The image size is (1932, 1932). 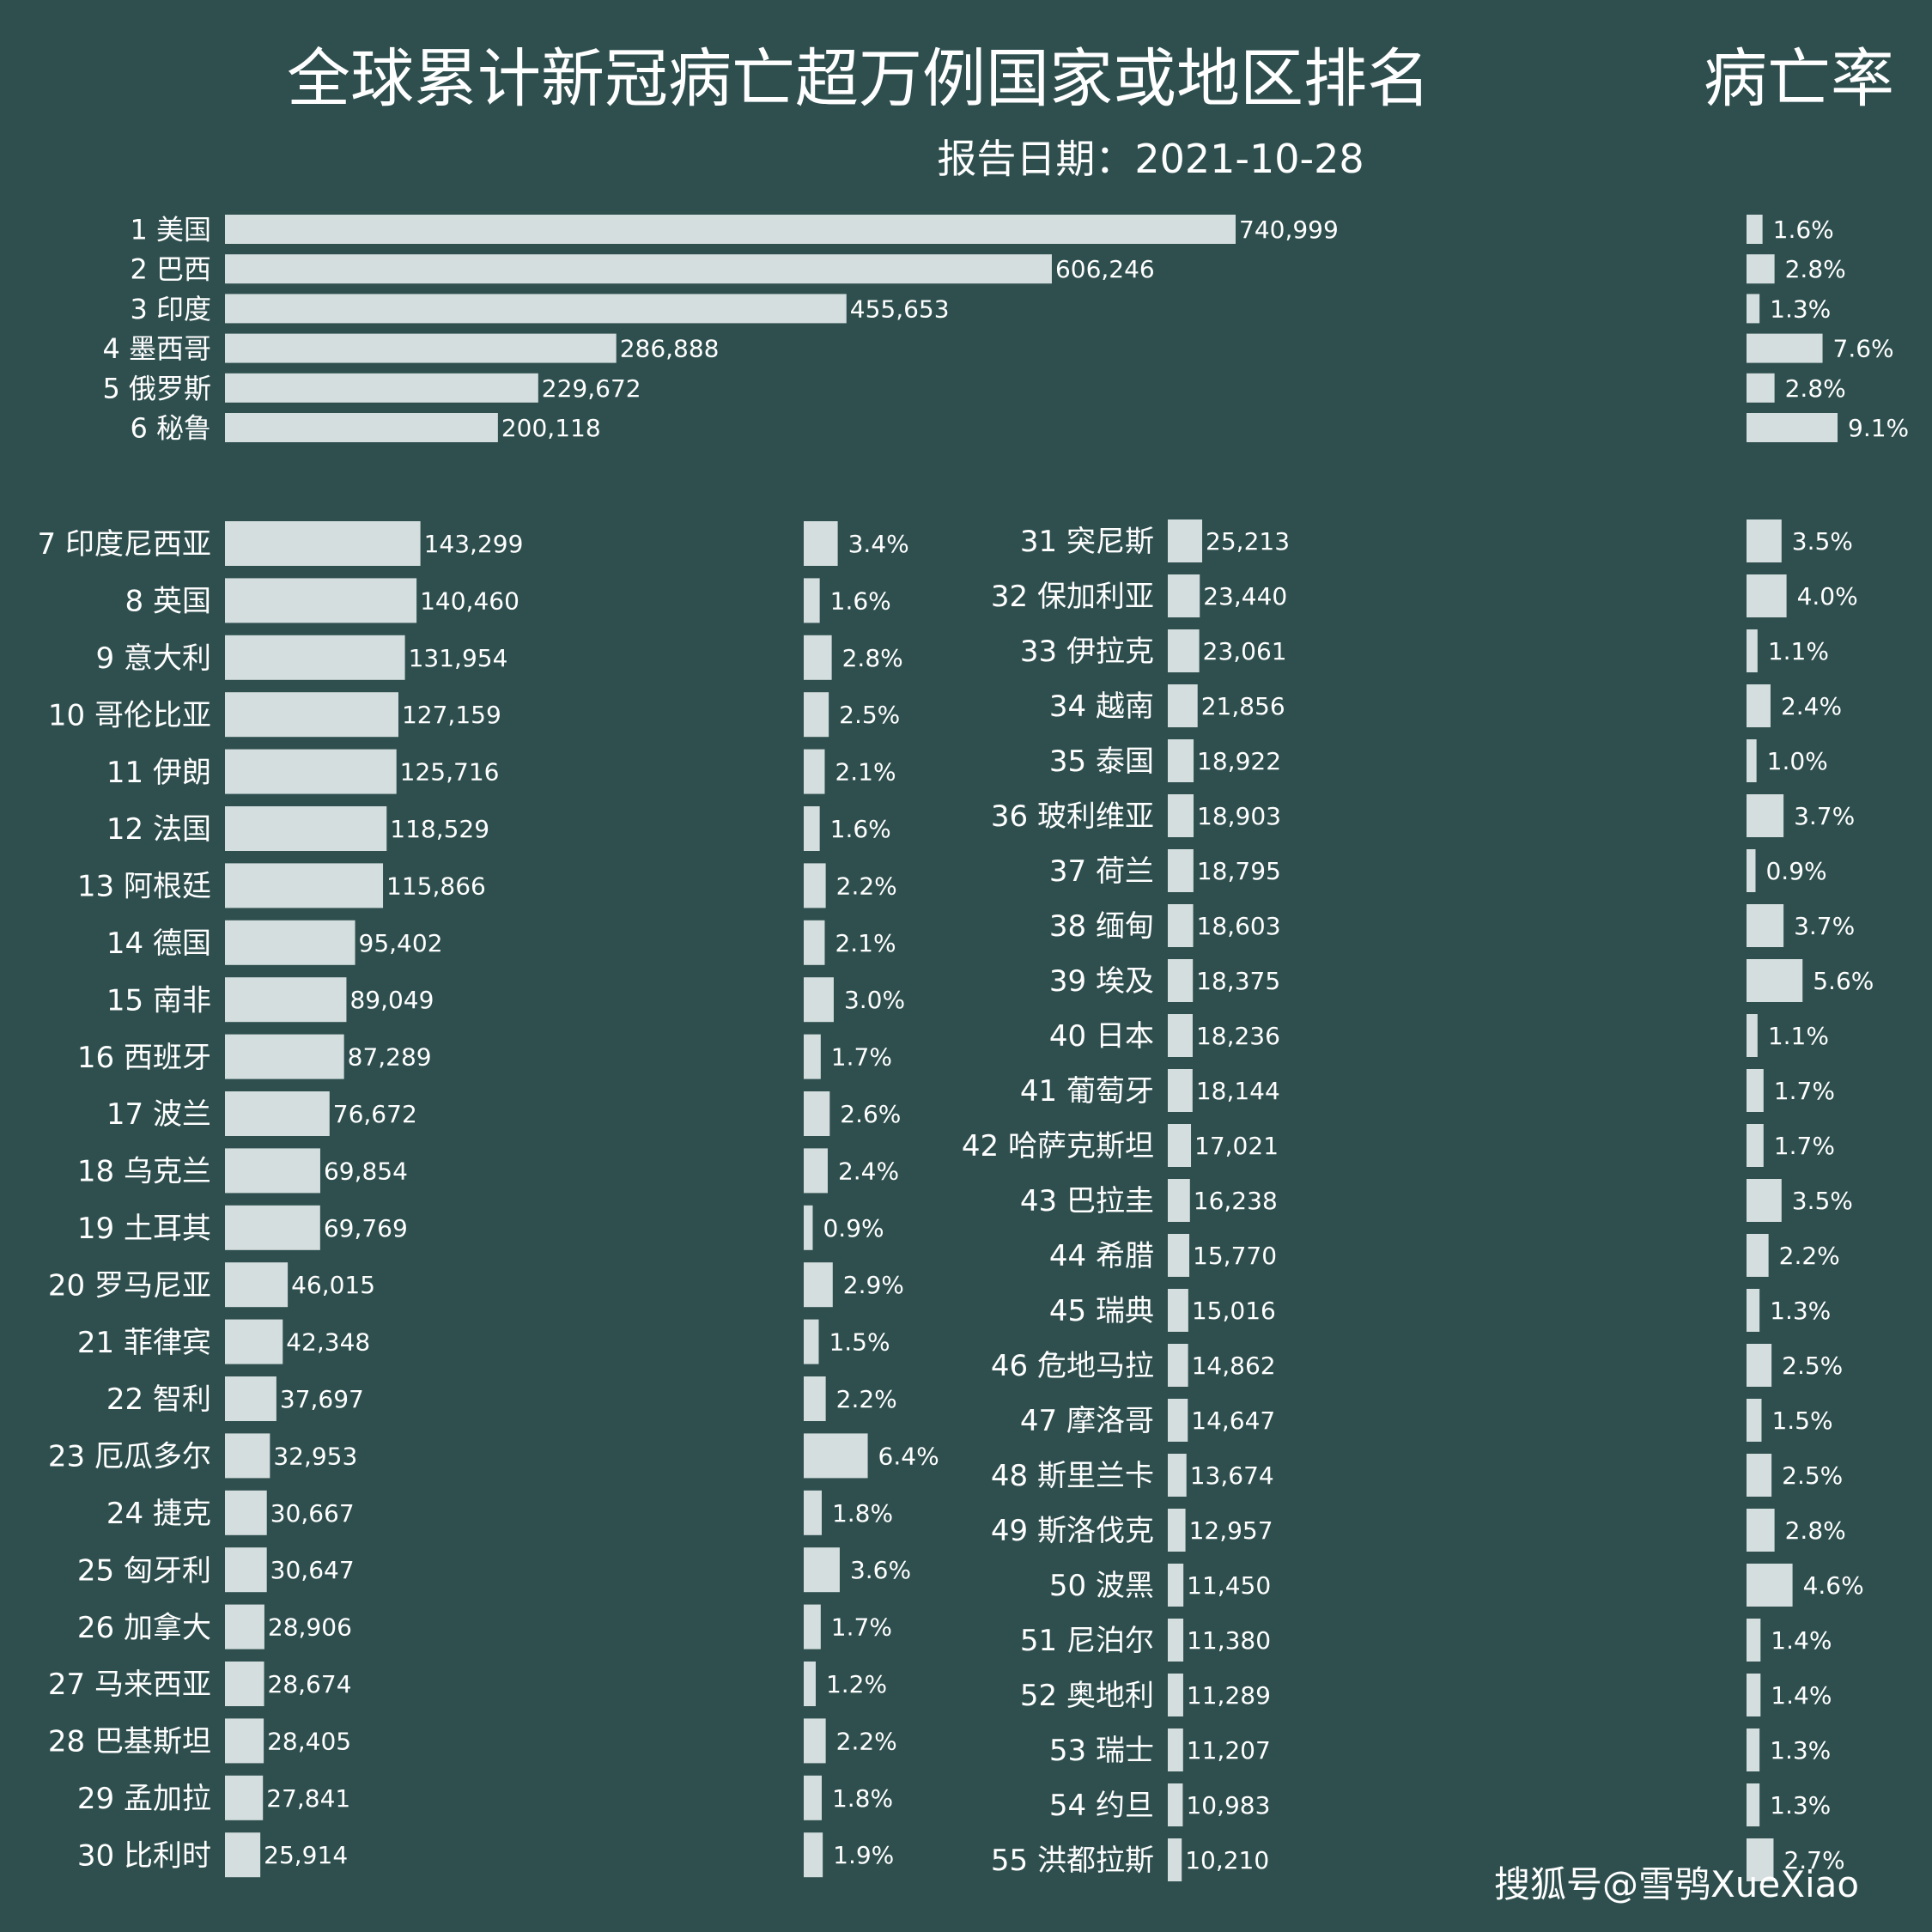 I want to click on row-label: 26 加拿大, so click(x=144, y=1628).